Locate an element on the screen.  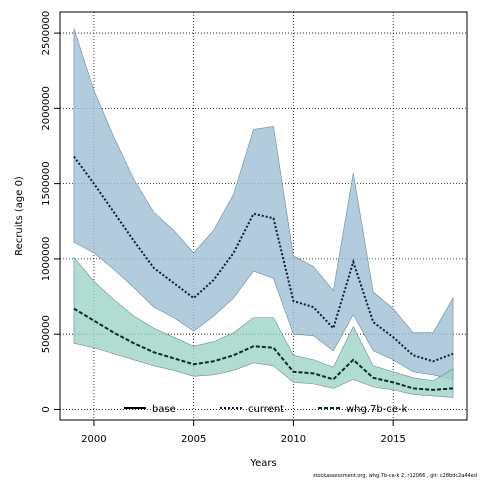
x-tick-label: 2015 is located at coordinates (392, 439).